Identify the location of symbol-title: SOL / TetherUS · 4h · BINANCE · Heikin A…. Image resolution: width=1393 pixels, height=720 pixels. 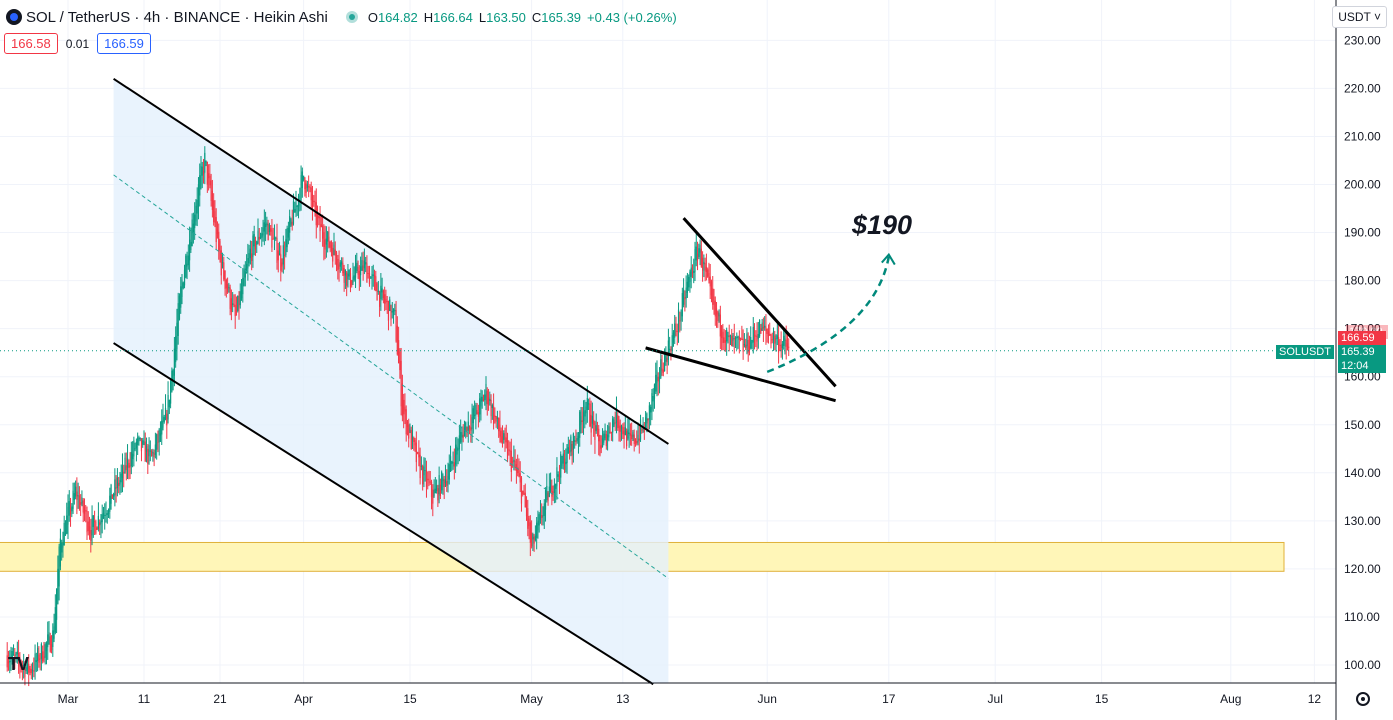
(177, 17).